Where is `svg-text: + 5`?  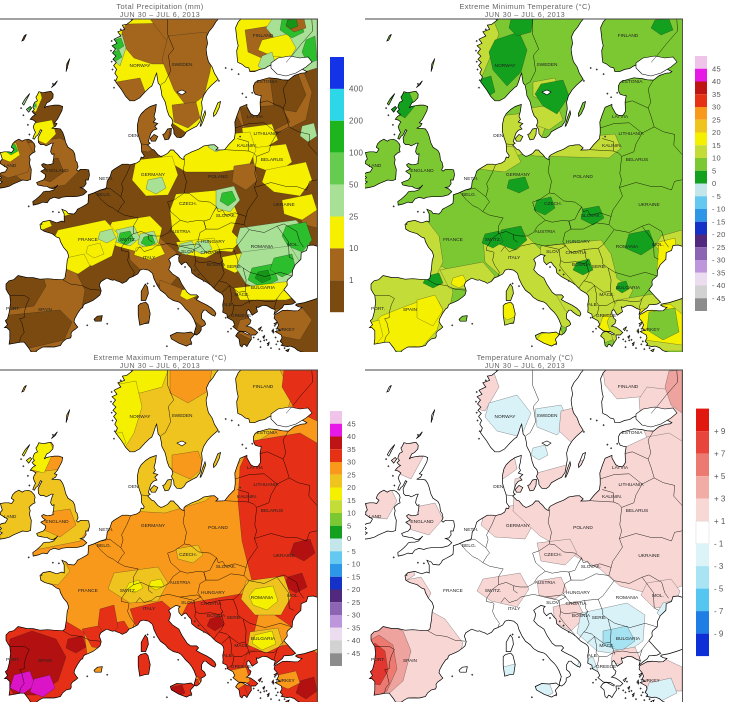
svg-text: + 5 is located at coordinates (720, 476).